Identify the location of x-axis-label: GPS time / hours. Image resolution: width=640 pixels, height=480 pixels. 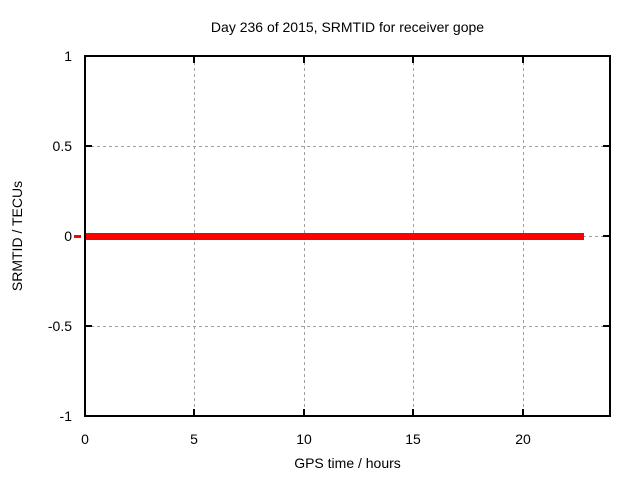
(347, 463).